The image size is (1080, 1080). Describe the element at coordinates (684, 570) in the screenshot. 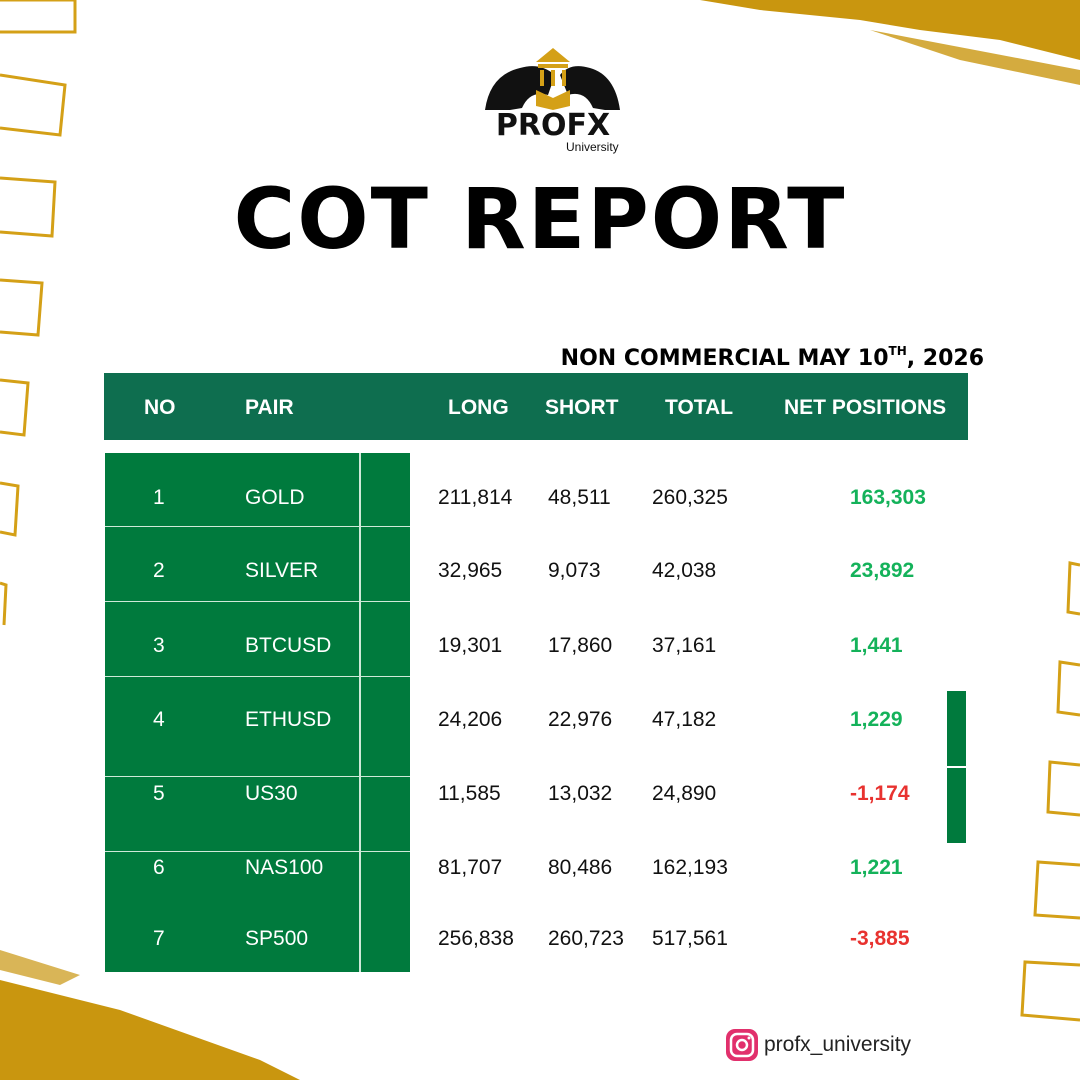

I see `value-cell: 42,038` at that location.